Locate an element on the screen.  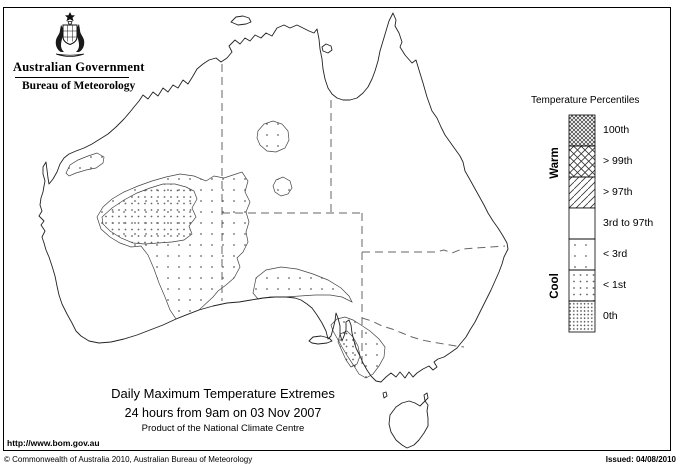
cool-region-sa-gulfs-core is located at coordinates (349, 349).